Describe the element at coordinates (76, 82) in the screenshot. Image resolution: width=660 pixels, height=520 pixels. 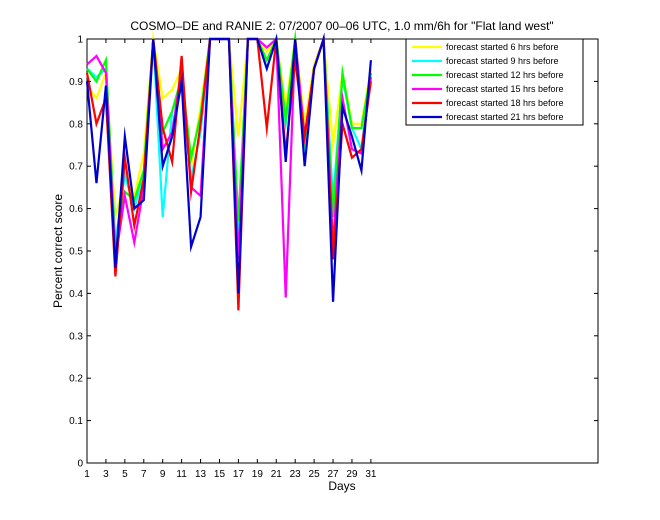
I see `y-tick-label: 0.9` at that location.